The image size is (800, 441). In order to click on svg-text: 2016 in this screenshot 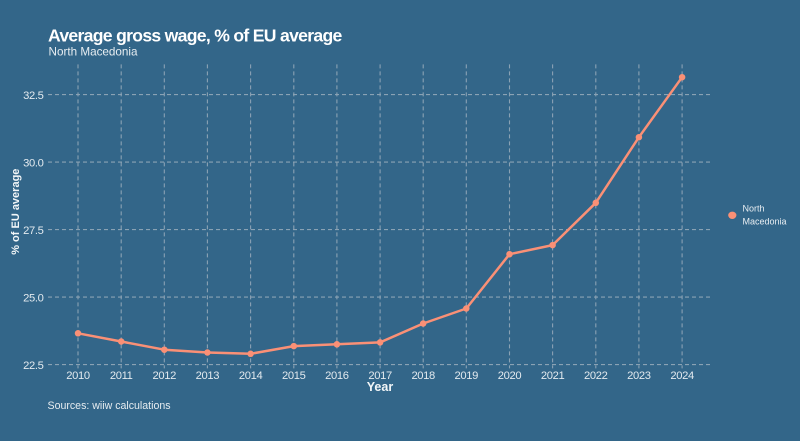, I will do `click(337, 376)`.